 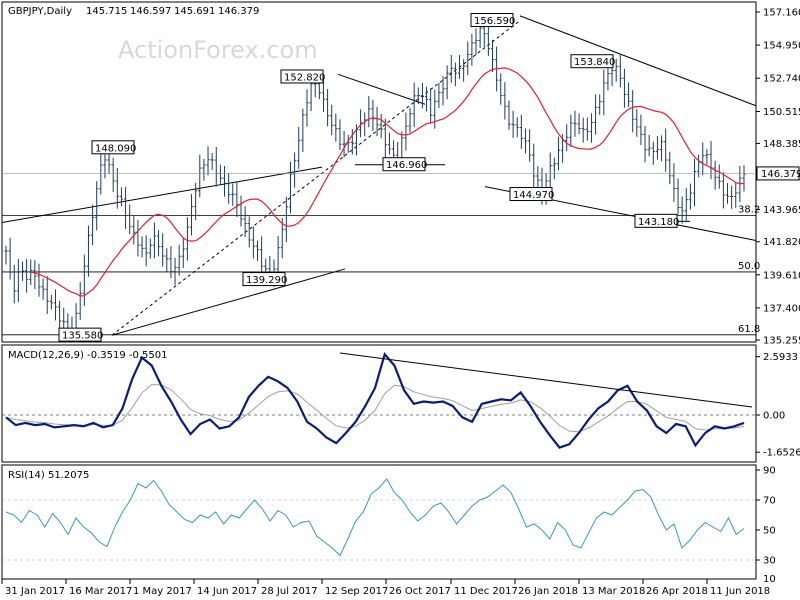 What do you see at coordinates (769, 471) in the screenshot?
I see `rsi-y-tick-label: 90` at bounding box center [769, 471].